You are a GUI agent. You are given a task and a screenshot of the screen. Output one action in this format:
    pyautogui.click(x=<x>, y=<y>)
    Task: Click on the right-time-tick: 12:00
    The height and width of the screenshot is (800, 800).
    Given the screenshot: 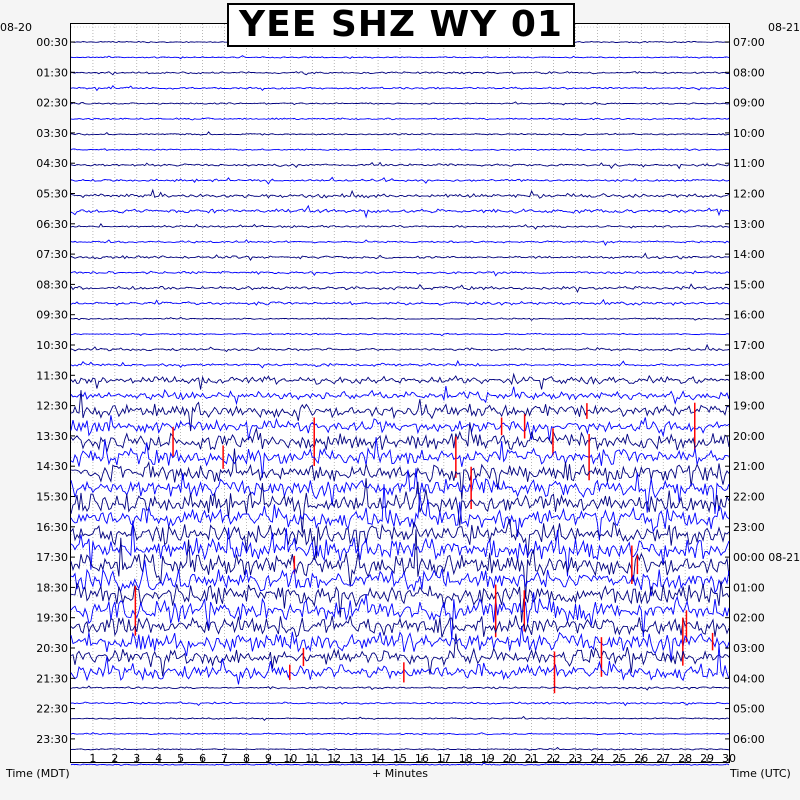 What is the action you would take?
    pyautogui.click(x=749, y=194)
    